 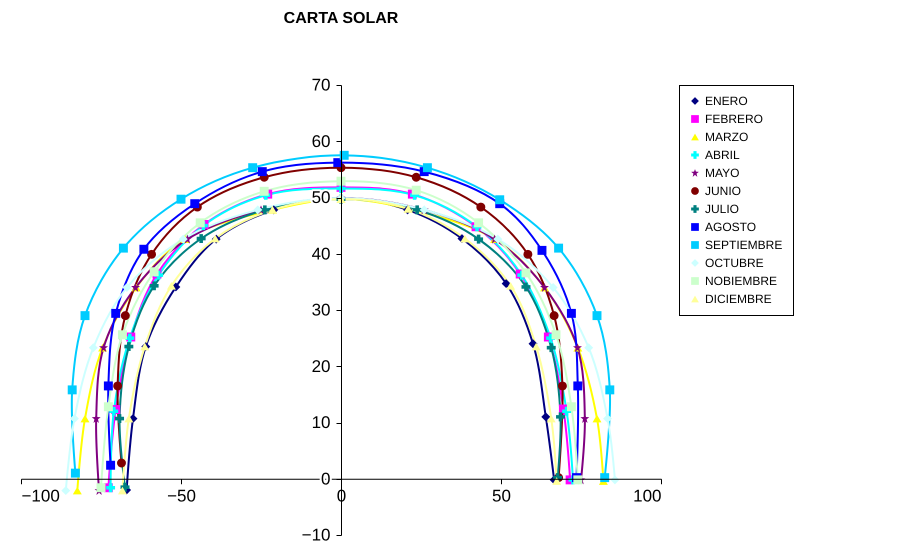 What do you see at coordinates (726, 101) in the screenshot?
I see `legend-label: ENERO` at bounding box center [726, 101].